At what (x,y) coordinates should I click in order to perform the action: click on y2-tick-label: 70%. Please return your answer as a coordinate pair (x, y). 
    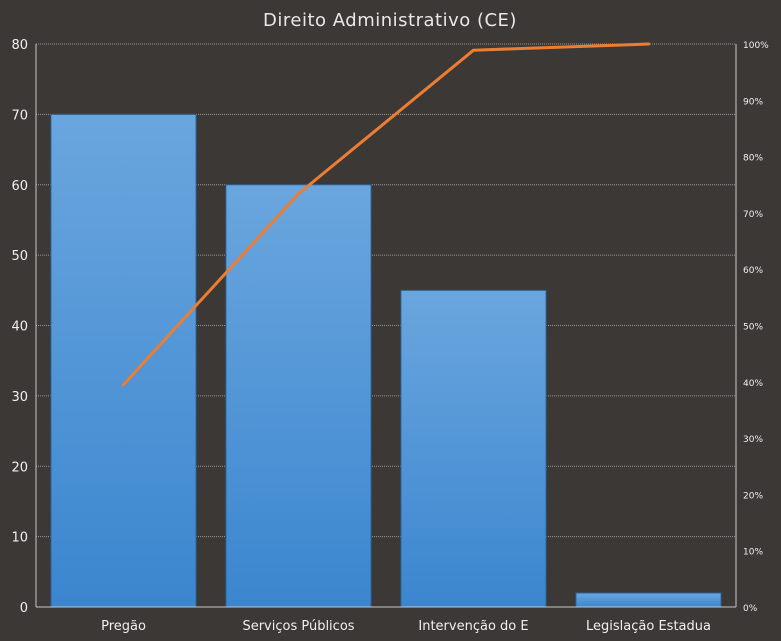
    Looking at the image, I should click on (753, 215).